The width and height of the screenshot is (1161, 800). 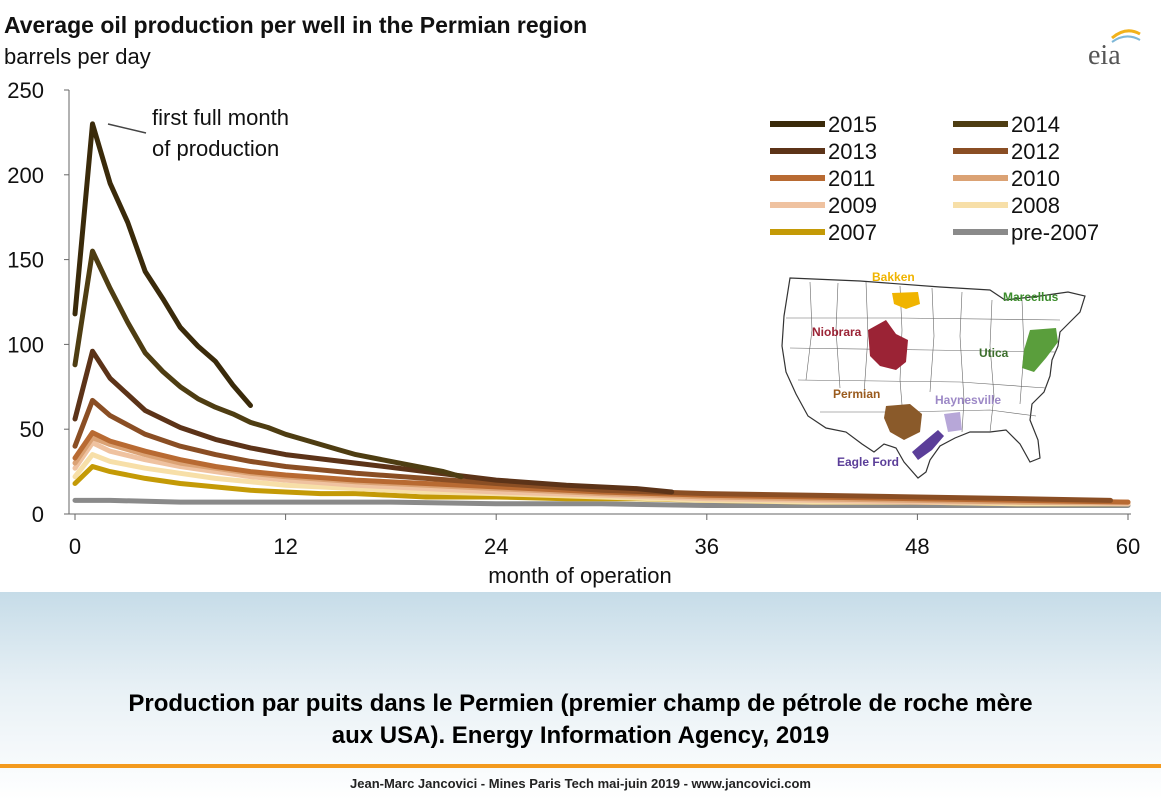 What do you see at coordinates (707, 546) in the screenshot?
I see `x-tick-label: 36` at bounding box center [707, 546].